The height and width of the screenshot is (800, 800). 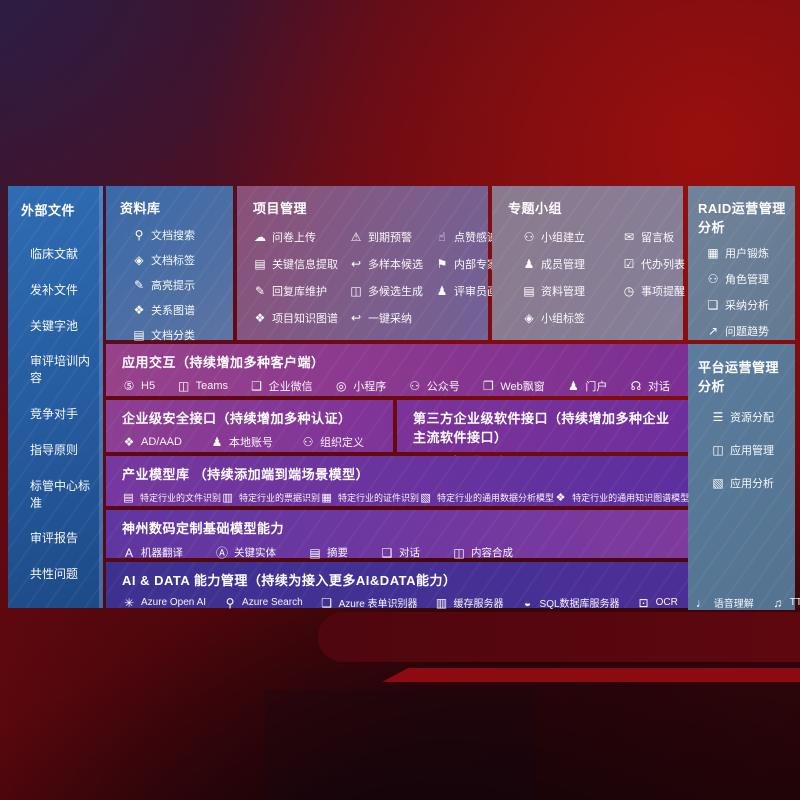 I want to click on item-label: 小组建立, so click(x=563, y=238).